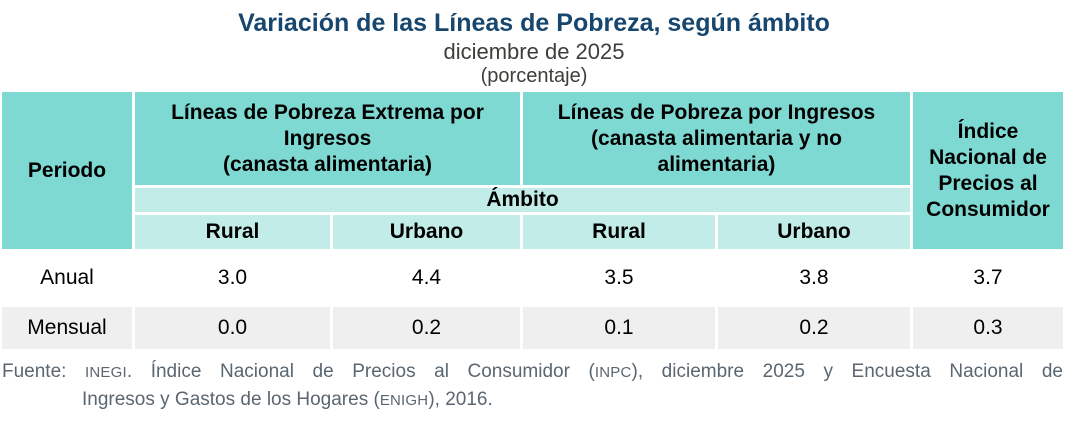 This screenshot has height=422, width=1068. Describe the element at coordinates (619, 278) in the screenshot. I see `anual-lpi-rural-value: 3.5` at that location.